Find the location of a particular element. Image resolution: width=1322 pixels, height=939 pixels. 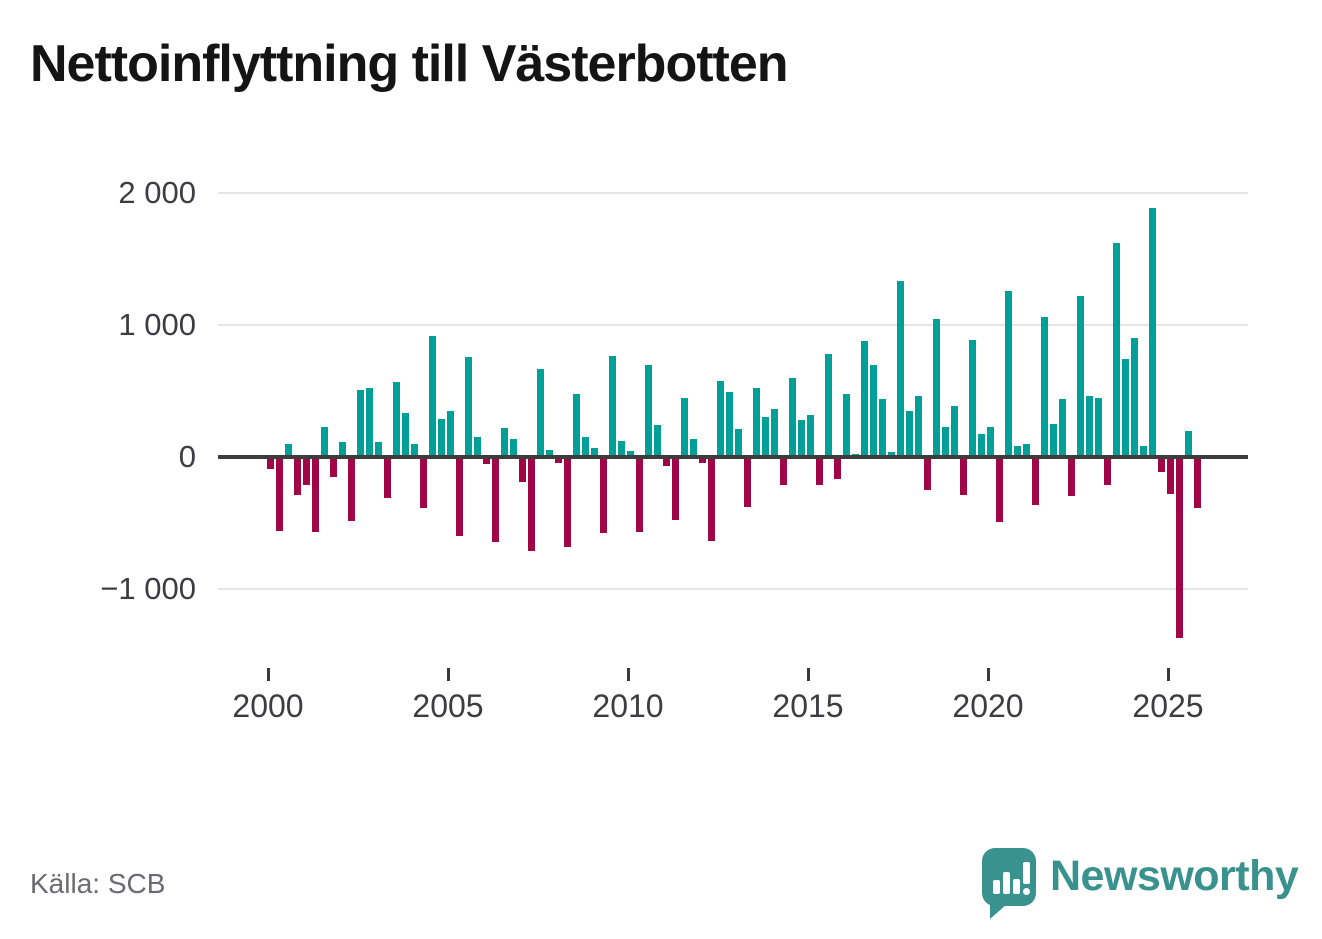

bar-2025Q4 is located at coordinates (1197, 483).